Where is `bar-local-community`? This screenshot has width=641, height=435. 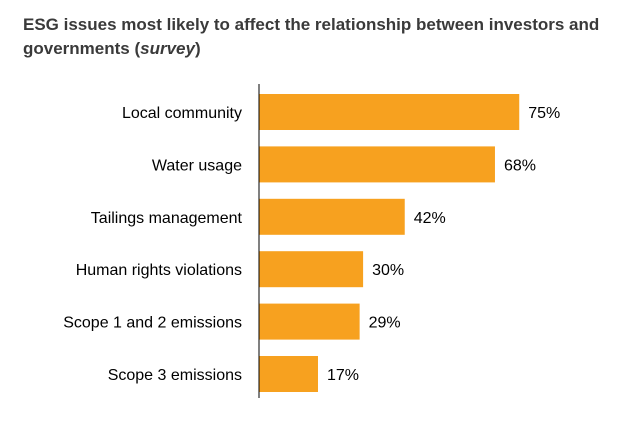
bar-local-community is located at coordinates (389, 112).